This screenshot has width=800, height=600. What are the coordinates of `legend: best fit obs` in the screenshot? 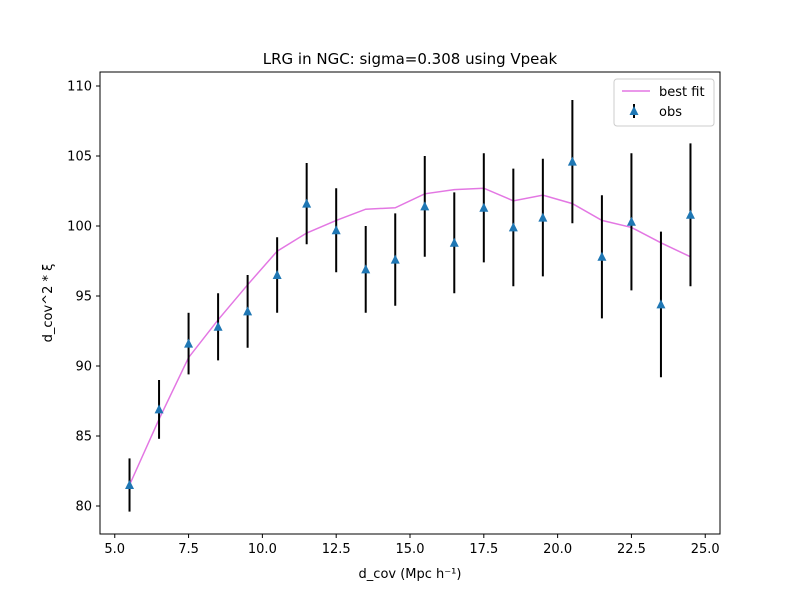 It's located at (664, 102).